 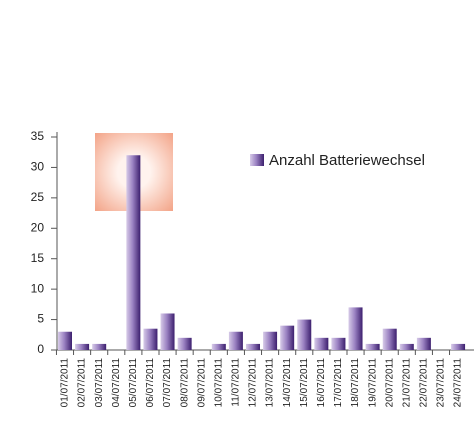 I want to click on x-tick-label: 13/07/2011, so click(x=270, y=383).